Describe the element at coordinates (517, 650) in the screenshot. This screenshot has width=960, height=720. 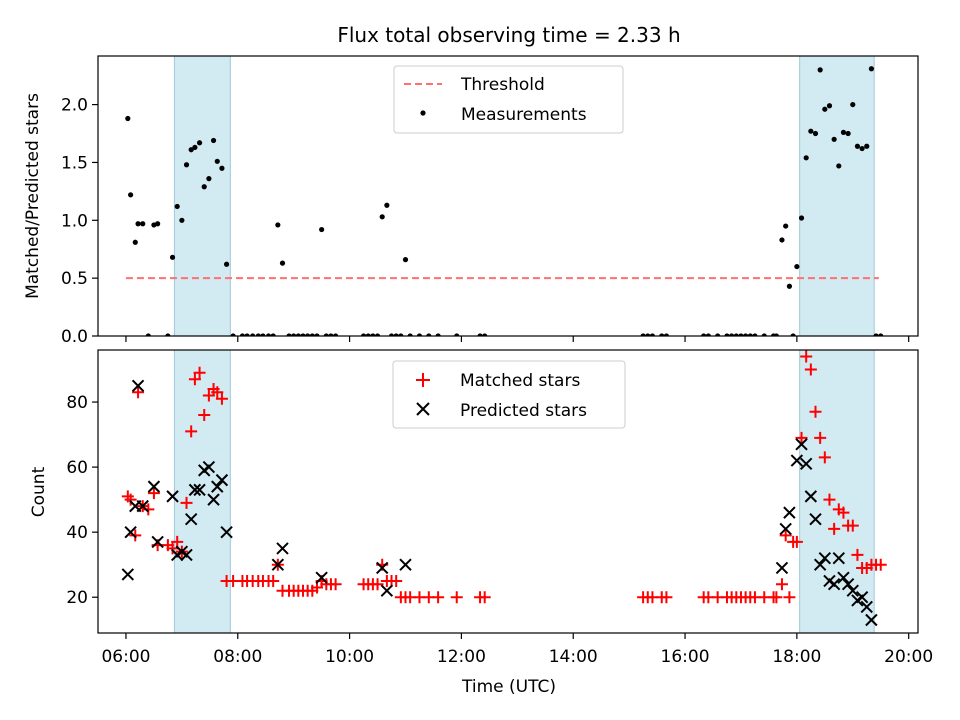
I see `bottom-x-ticks: 06:00 08:00 10:00 12:00 14:00 16:00 18:00 20:00` at that location.